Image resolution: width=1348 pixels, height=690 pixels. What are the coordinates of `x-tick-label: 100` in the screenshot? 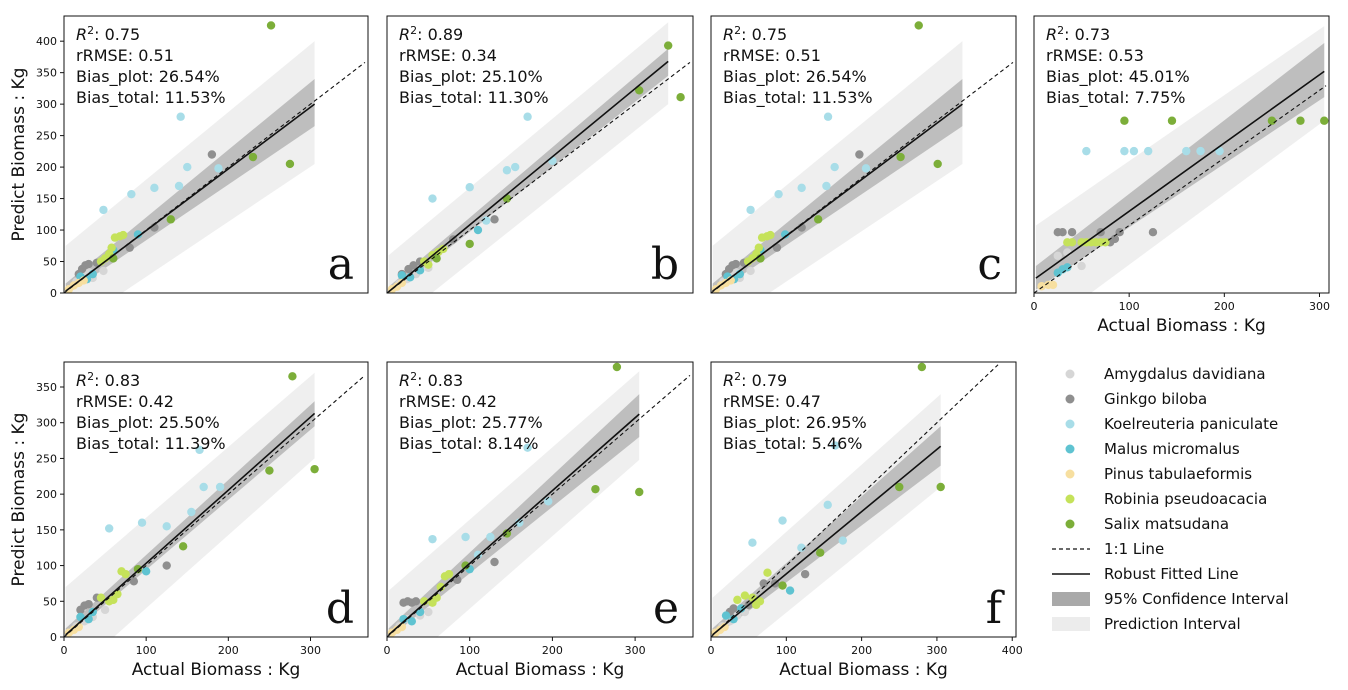 It's located at (786, 650).